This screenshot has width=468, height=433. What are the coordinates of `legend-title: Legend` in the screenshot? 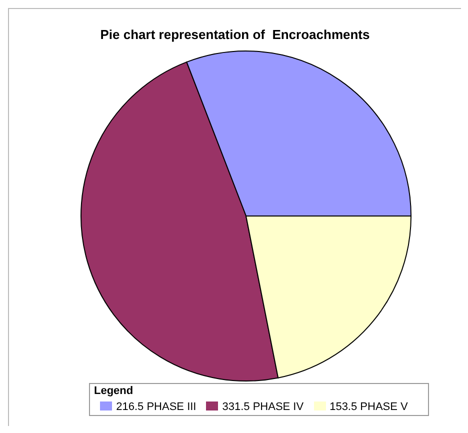 It's located at (114, 391).